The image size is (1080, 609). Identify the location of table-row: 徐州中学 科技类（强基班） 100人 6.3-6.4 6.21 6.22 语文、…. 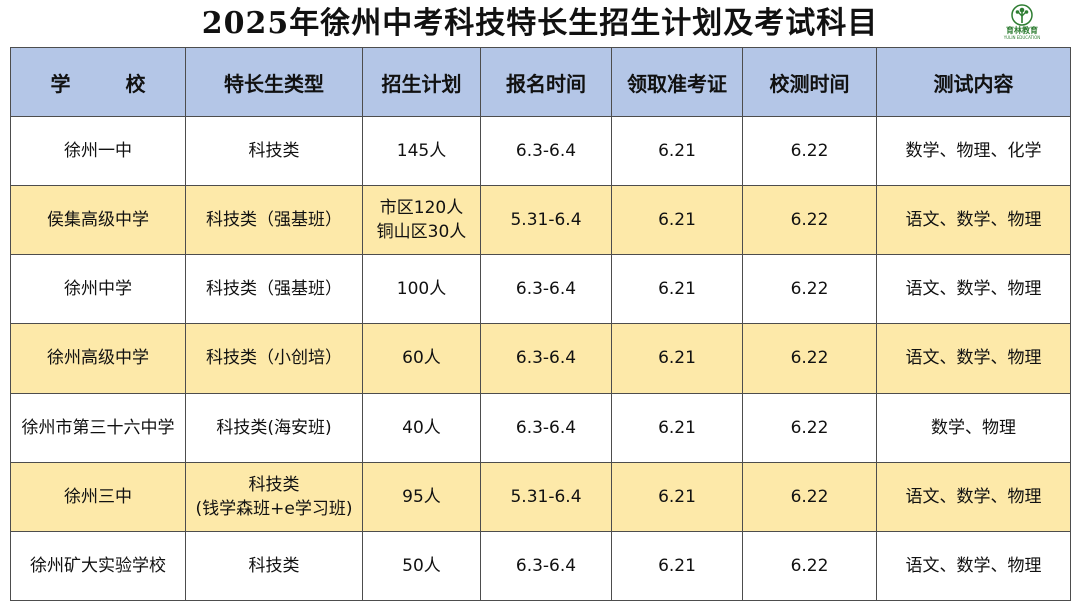
(540, 289).